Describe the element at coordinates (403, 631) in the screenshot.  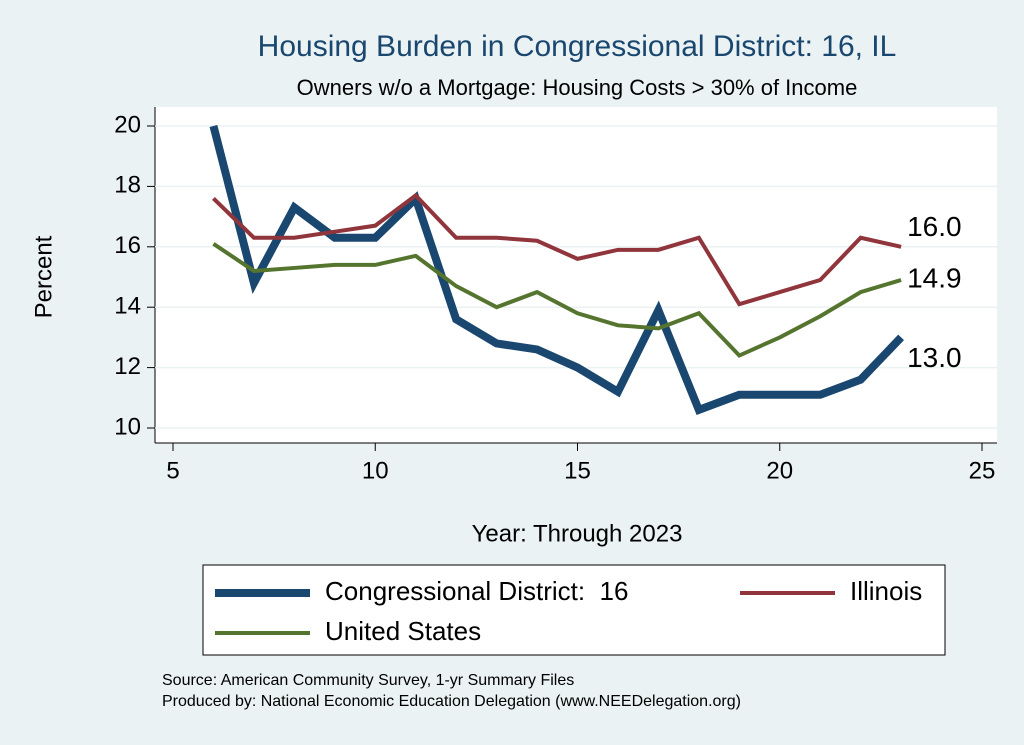
I see `legend-label: United States` at that location.